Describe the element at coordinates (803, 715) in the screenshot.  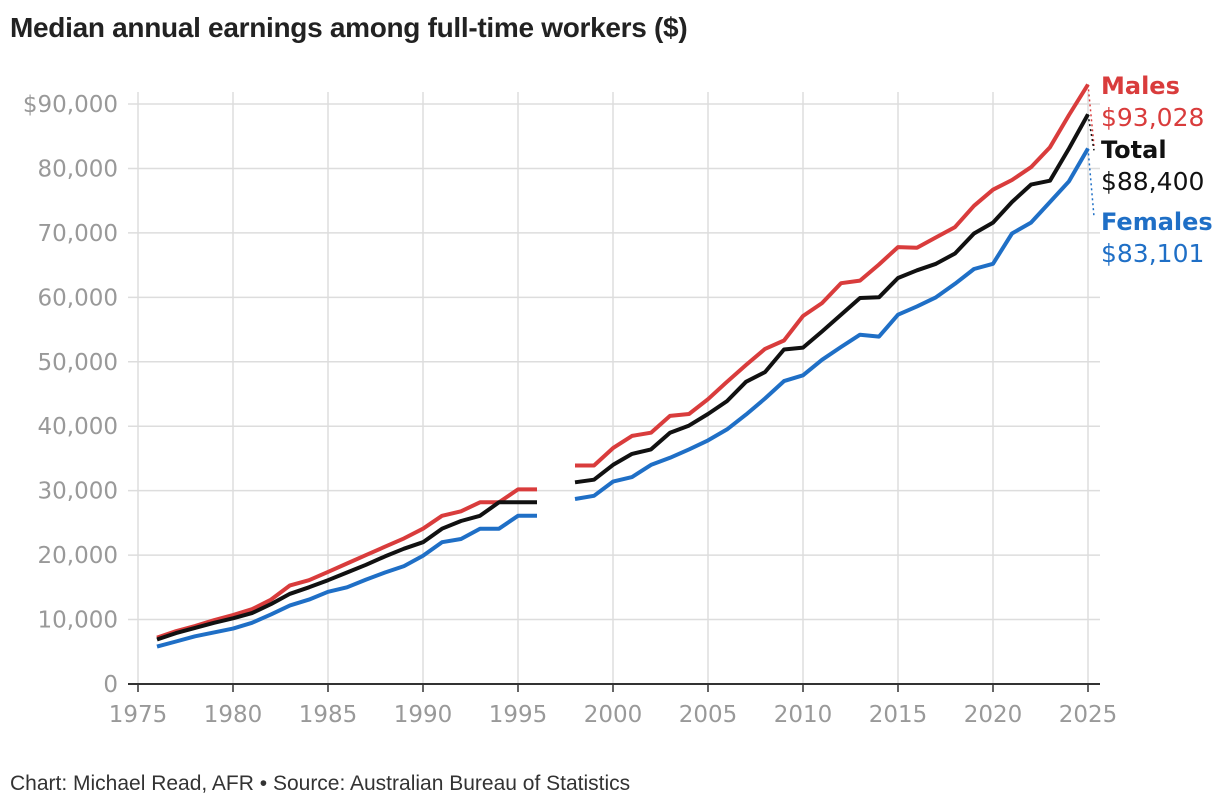
I see `x-tick-label-2010: 2010` at that location.